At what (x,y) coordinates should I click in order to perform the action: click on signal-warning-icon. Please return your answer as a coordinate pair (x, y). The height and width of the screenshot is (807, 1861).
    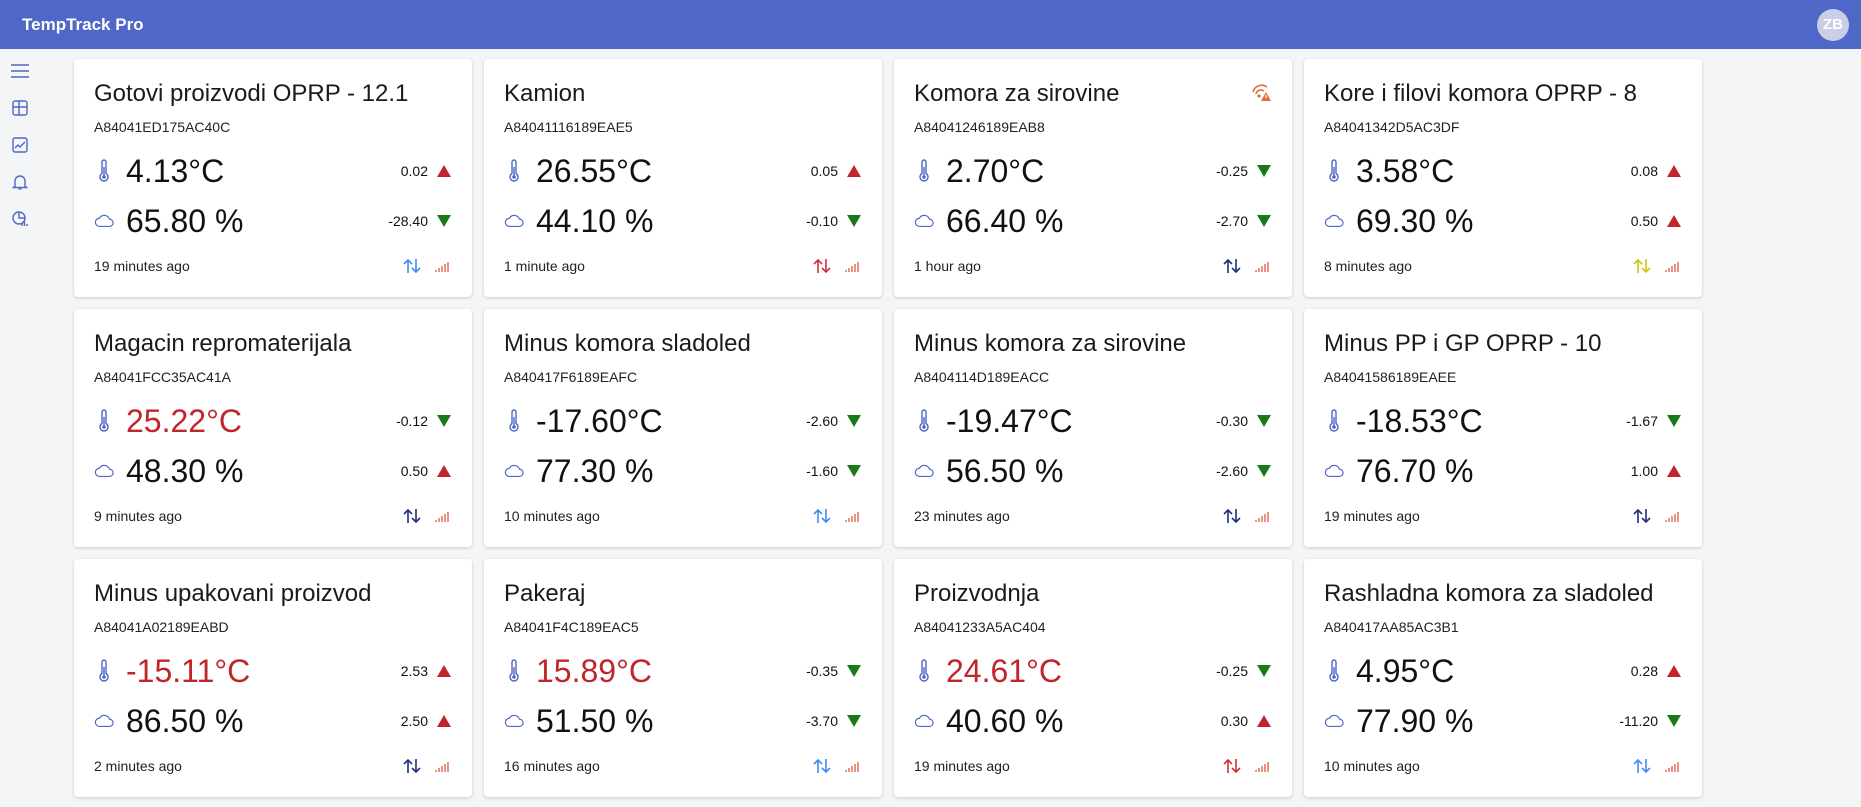
    Looking at the image, I should click on (1261, 95).